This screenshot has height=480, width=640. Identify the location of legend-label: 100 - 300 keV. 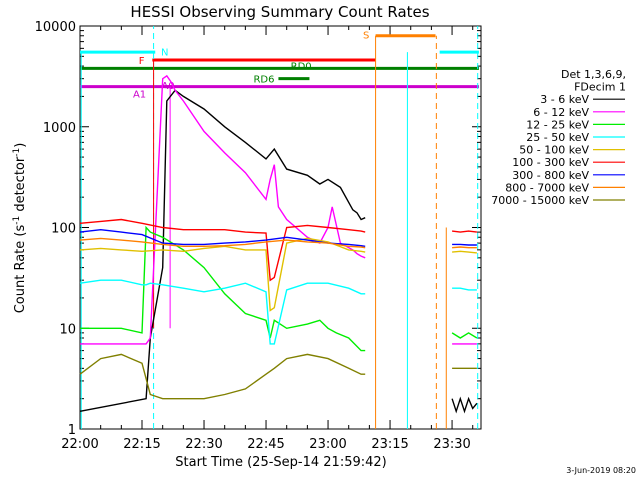
(550, 162).